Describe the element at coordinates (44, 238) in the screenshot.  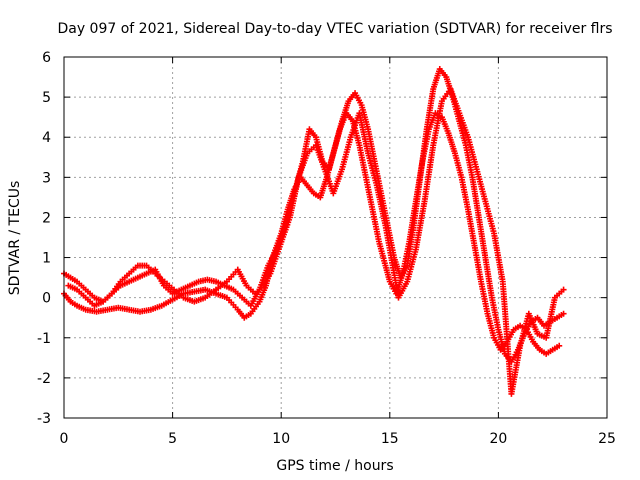
I see `y-tick-labels: -3 -2 -1 0 1 2 3 4 5 6` at that location.